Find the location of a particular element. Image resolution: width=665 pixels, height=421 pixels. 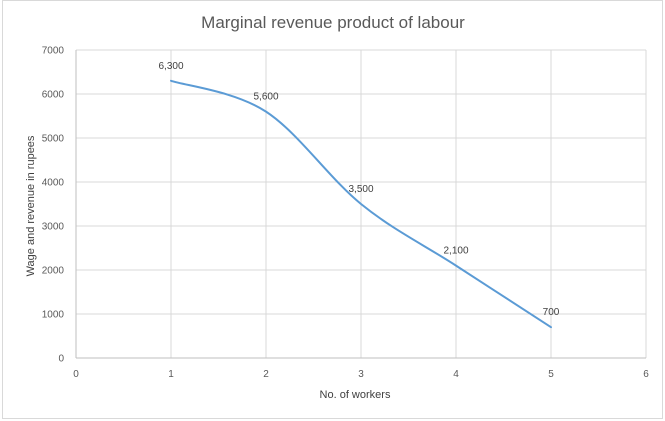

data-label: 6,300 is located at coordinates (170, 66).